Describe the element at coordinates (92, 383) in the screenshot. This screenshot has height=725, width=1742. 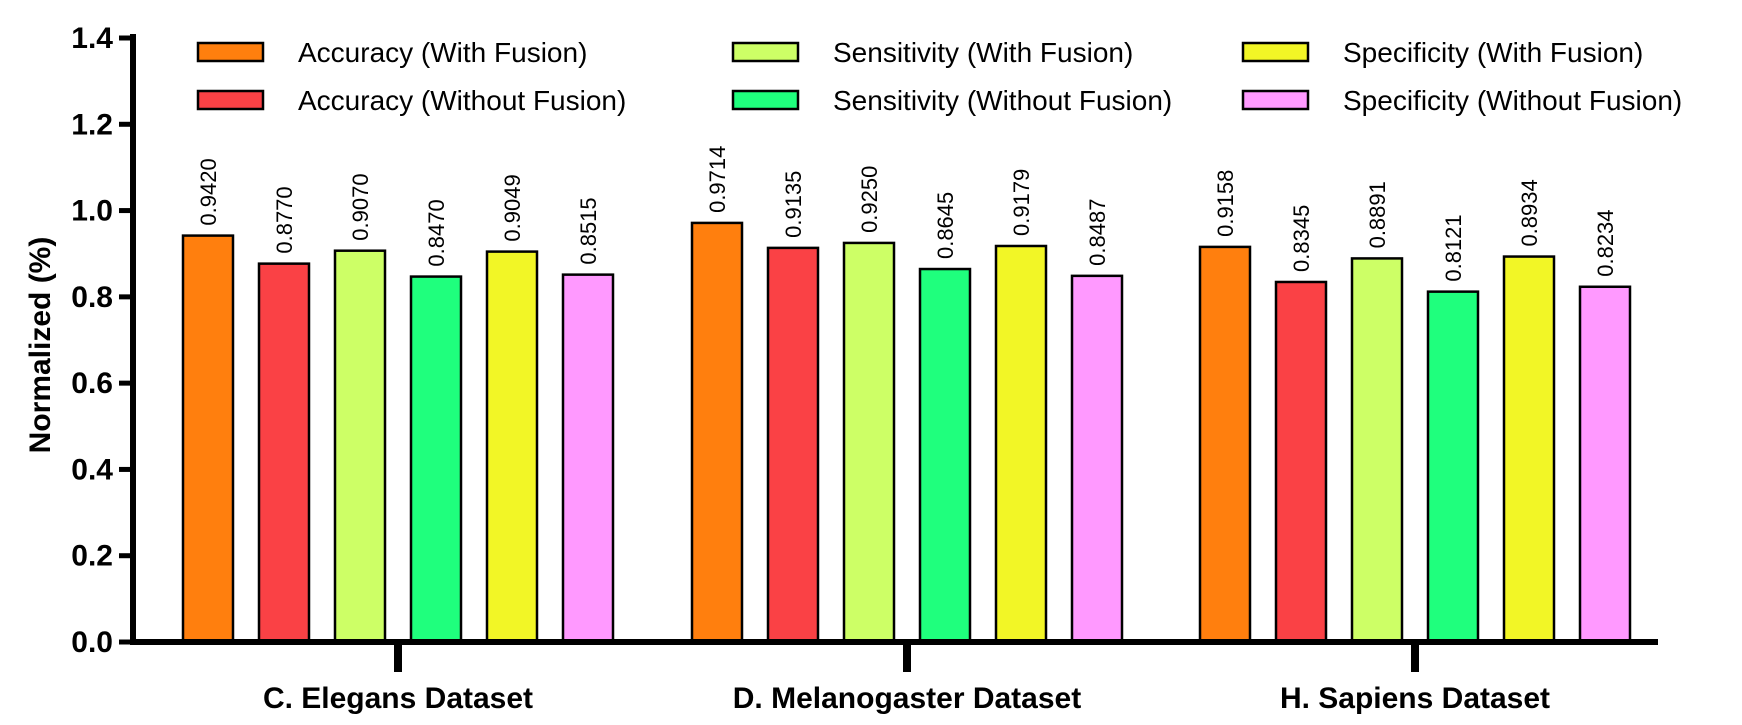
I see `y-tick-label: 0.6` at that location.